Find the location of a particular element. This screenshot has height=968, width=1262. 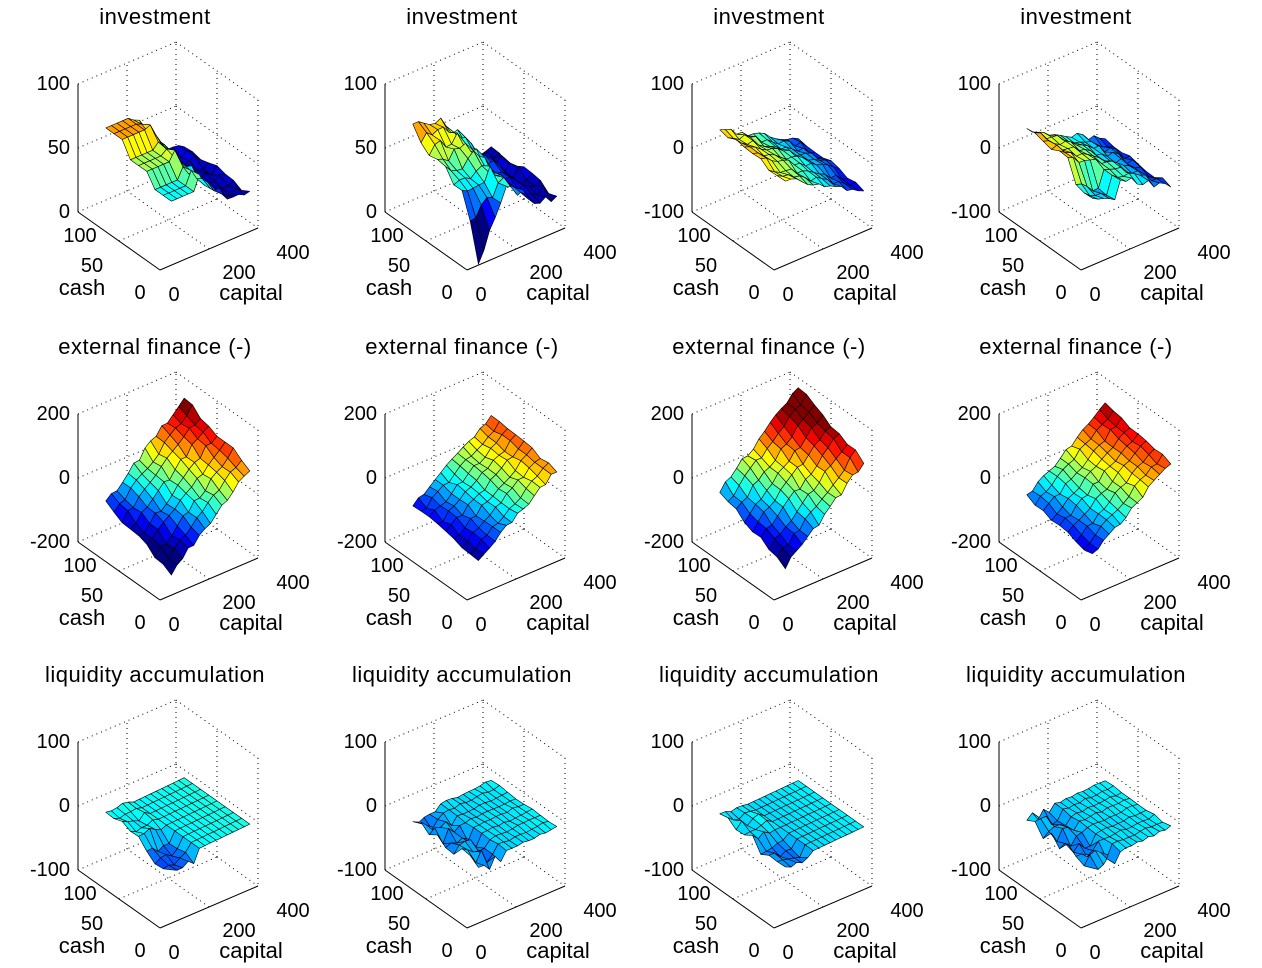

subplot-0-0: investment 0 50 100 100 50 0 cash 0 200 400 capital is located at coordinates (173, 155).